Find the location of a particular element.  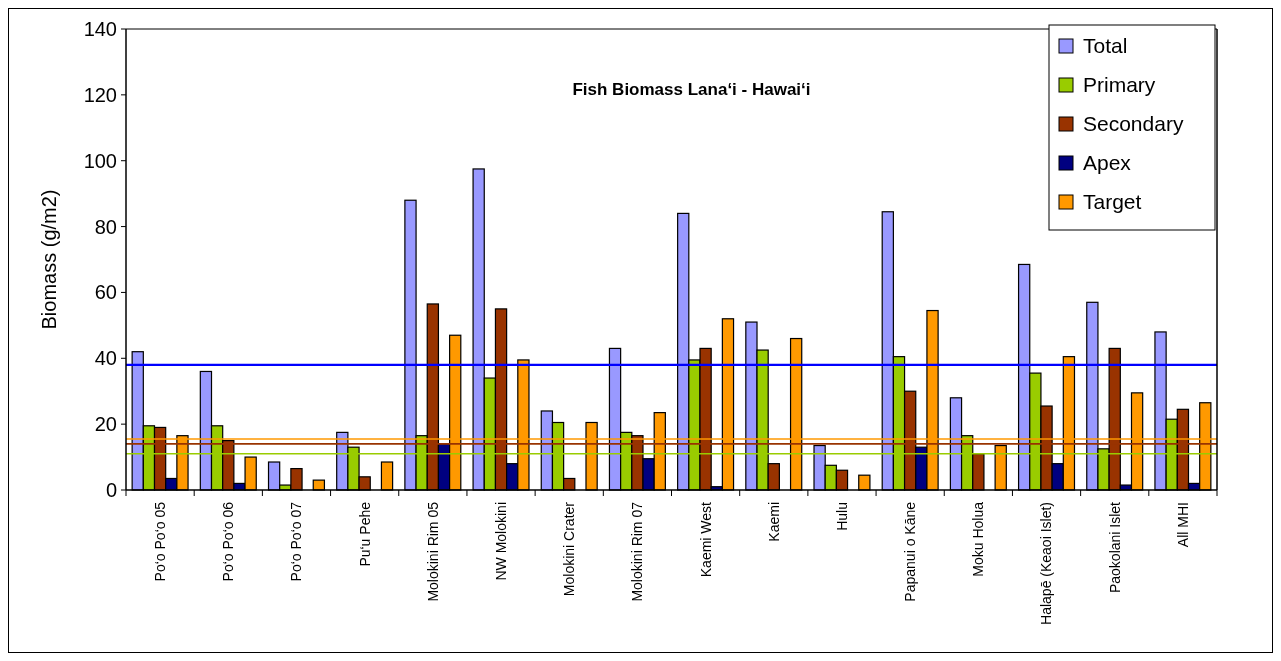

x-tick-label: All MHI is located at coordinates (1182, 525).